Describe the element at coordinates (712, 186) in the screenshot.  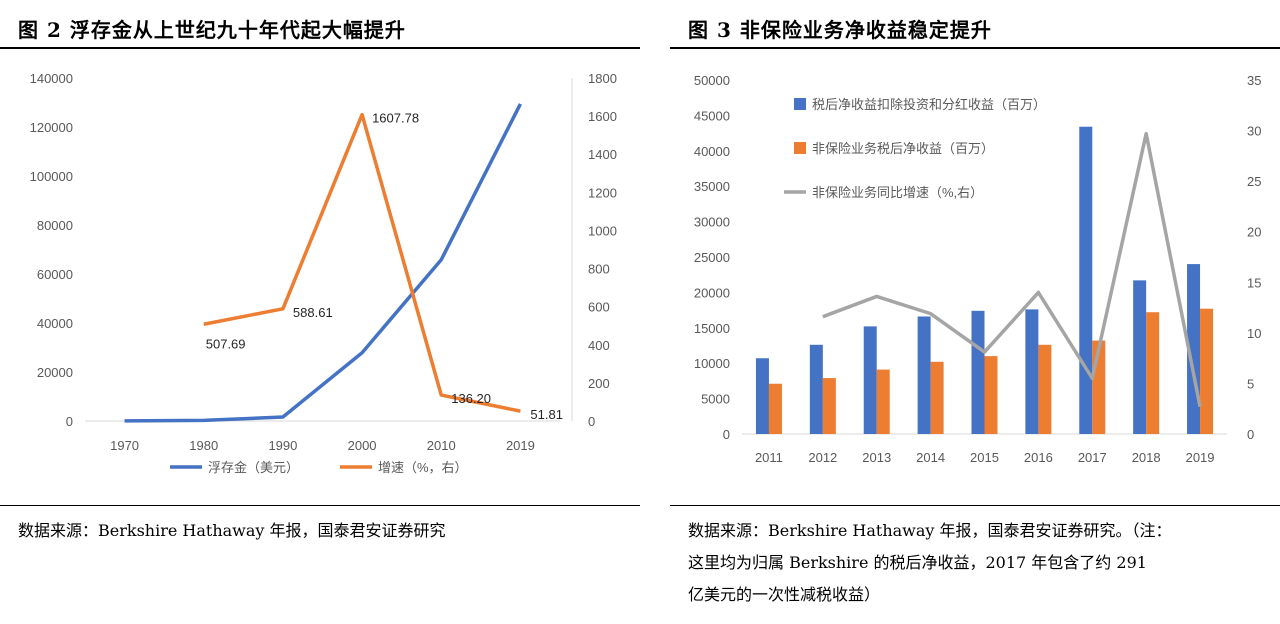
I see `y-left-tick-label: 35000` at that location.